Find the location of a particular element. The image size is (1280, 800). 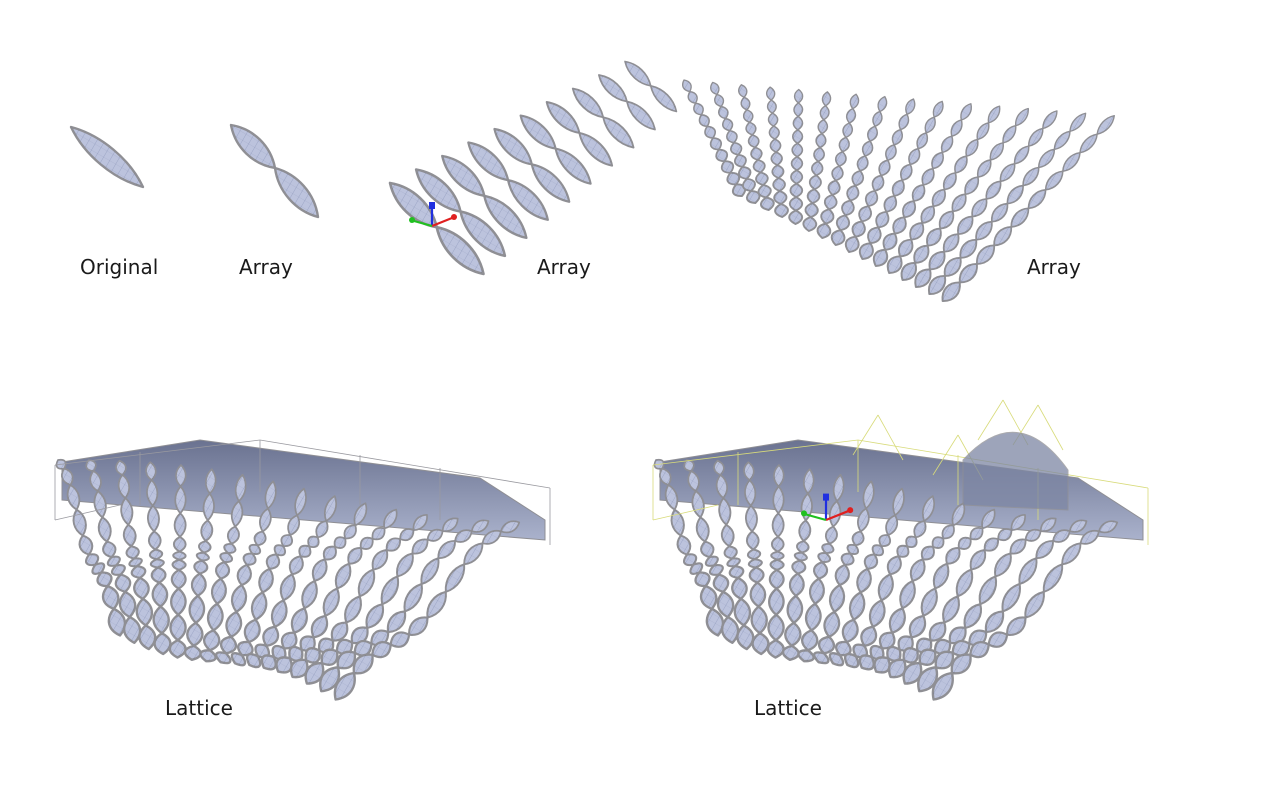

tile-lattice-15-3-mesh is located at coordinates (455, 578).